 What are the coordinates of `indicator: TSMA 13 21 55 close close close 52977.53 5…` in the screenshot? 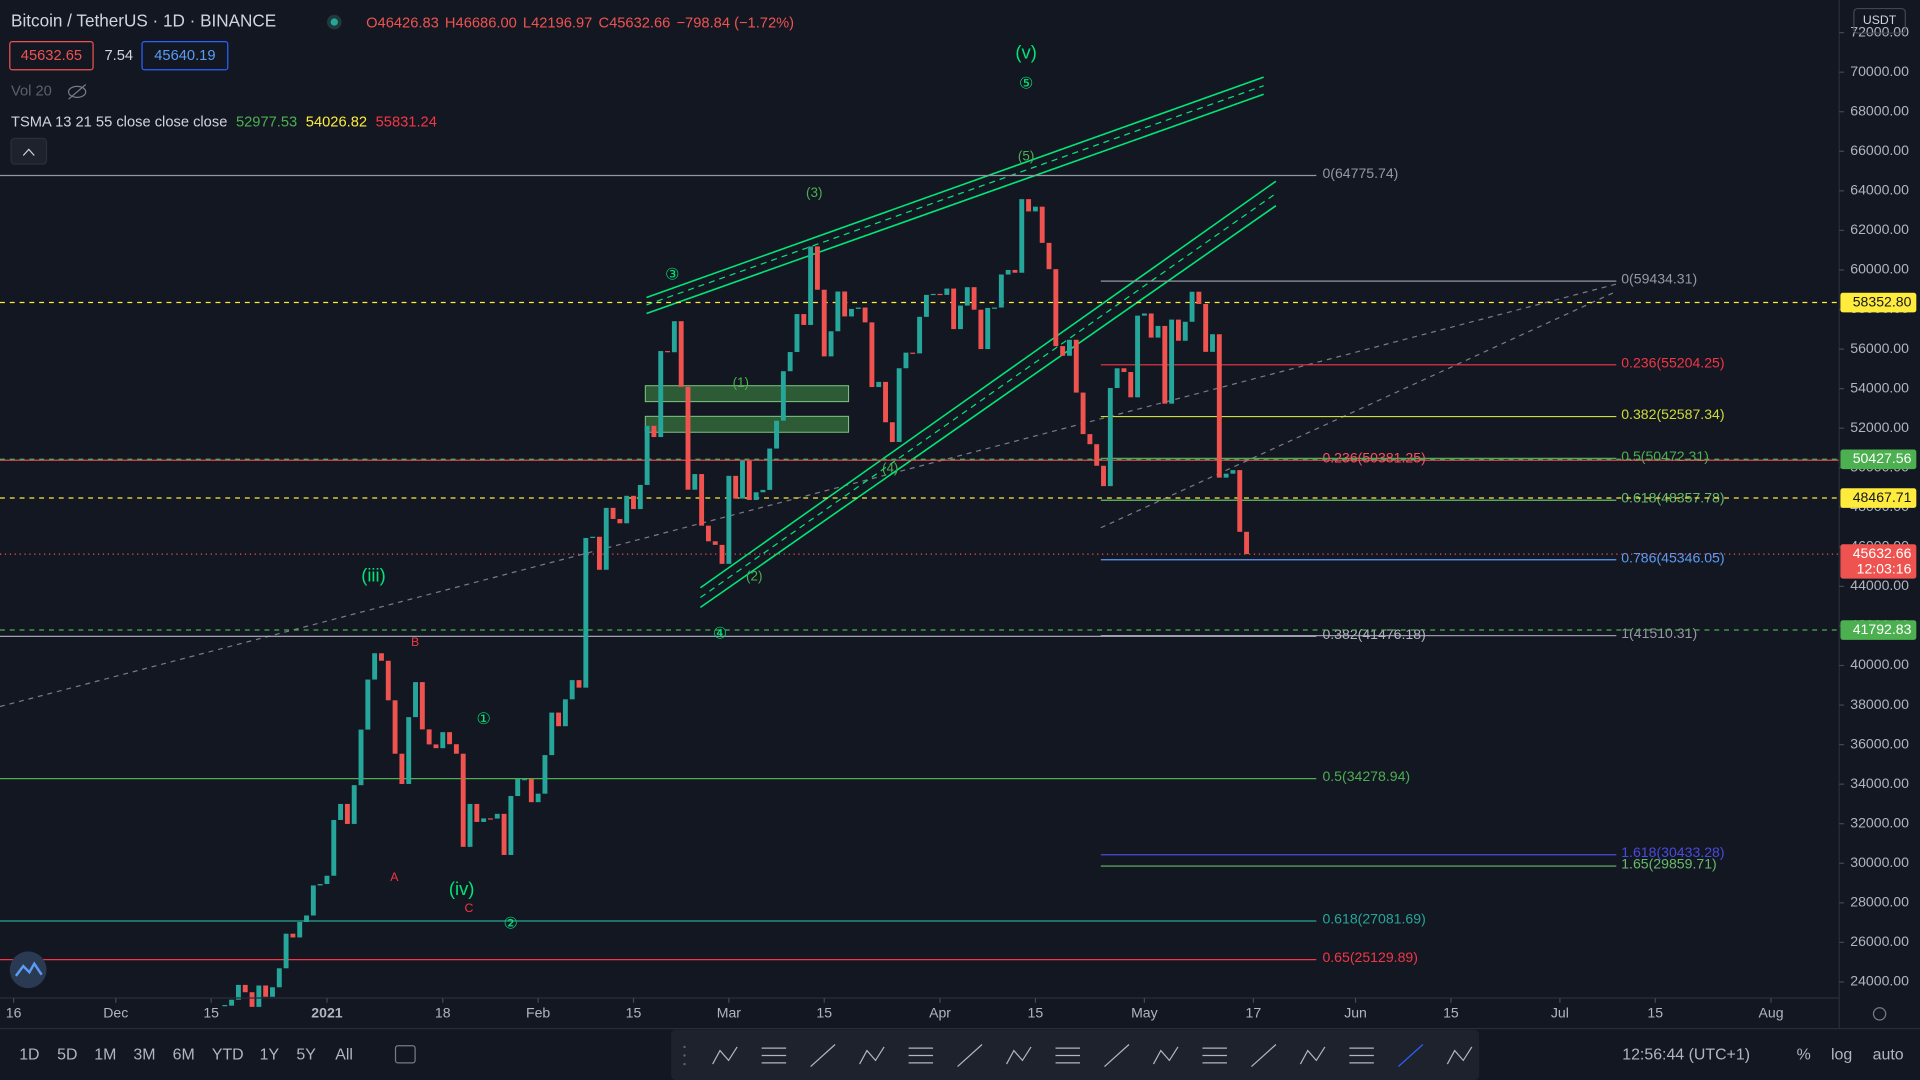 It's located at (224, 122).